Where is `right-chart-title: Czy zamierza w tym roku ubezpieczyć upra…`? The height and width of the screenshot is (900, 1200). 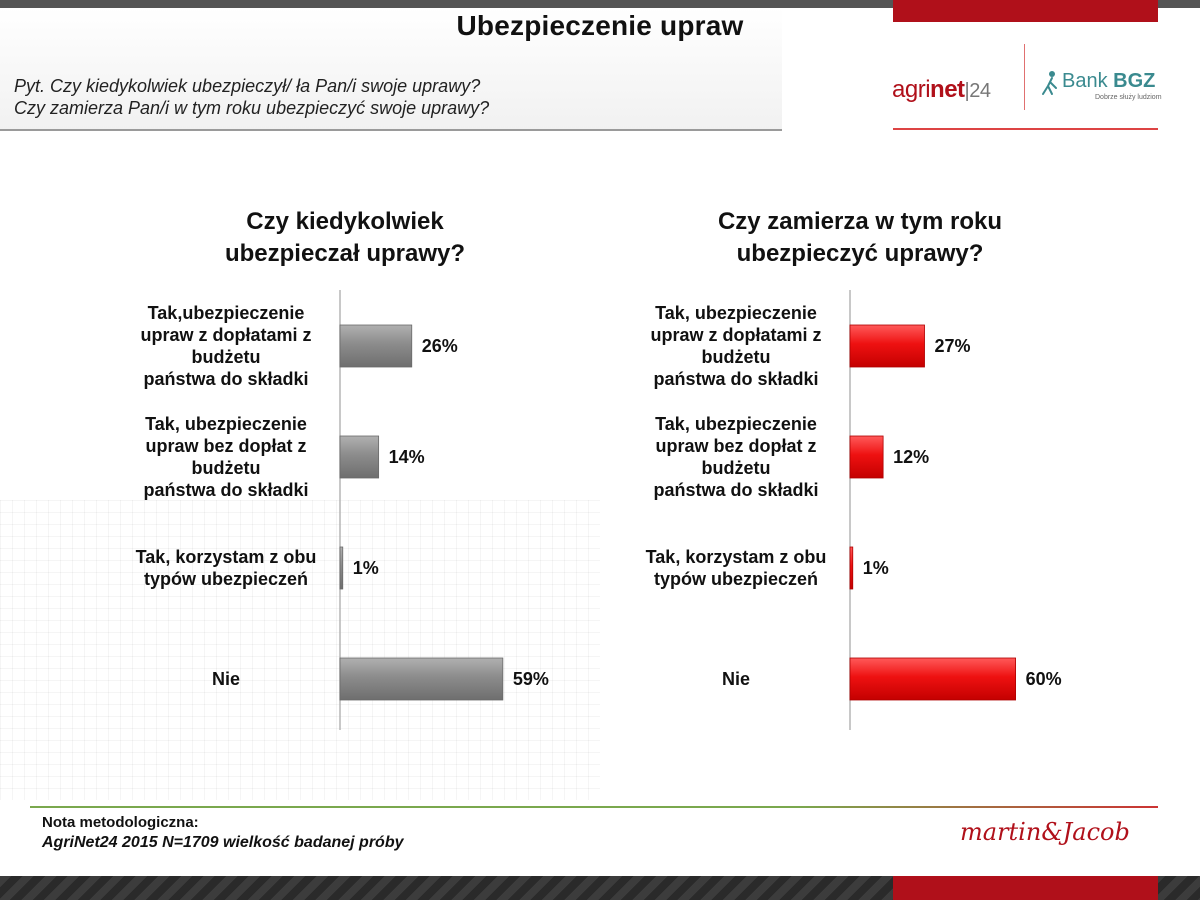
right-chart-title: Czy zamierza w tym roku ubezpieczyć upra… is located at coordinates (860, 238).